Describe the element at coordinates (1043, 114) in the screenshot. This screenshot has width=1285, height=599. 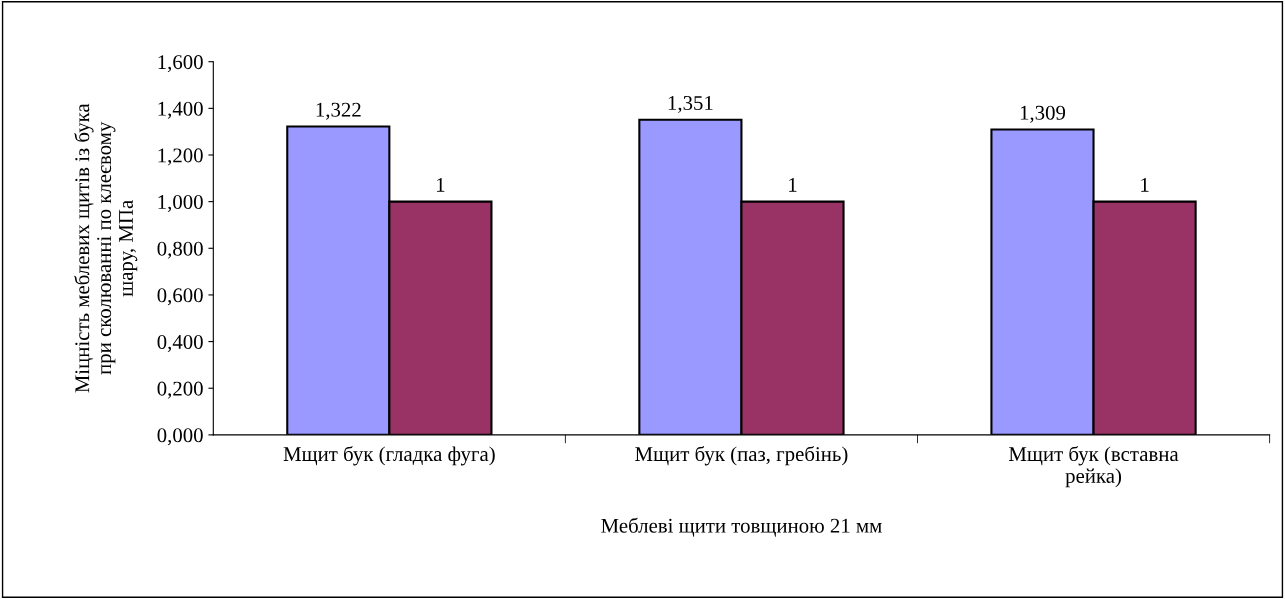
I see `data-label: 1,309` at that location.